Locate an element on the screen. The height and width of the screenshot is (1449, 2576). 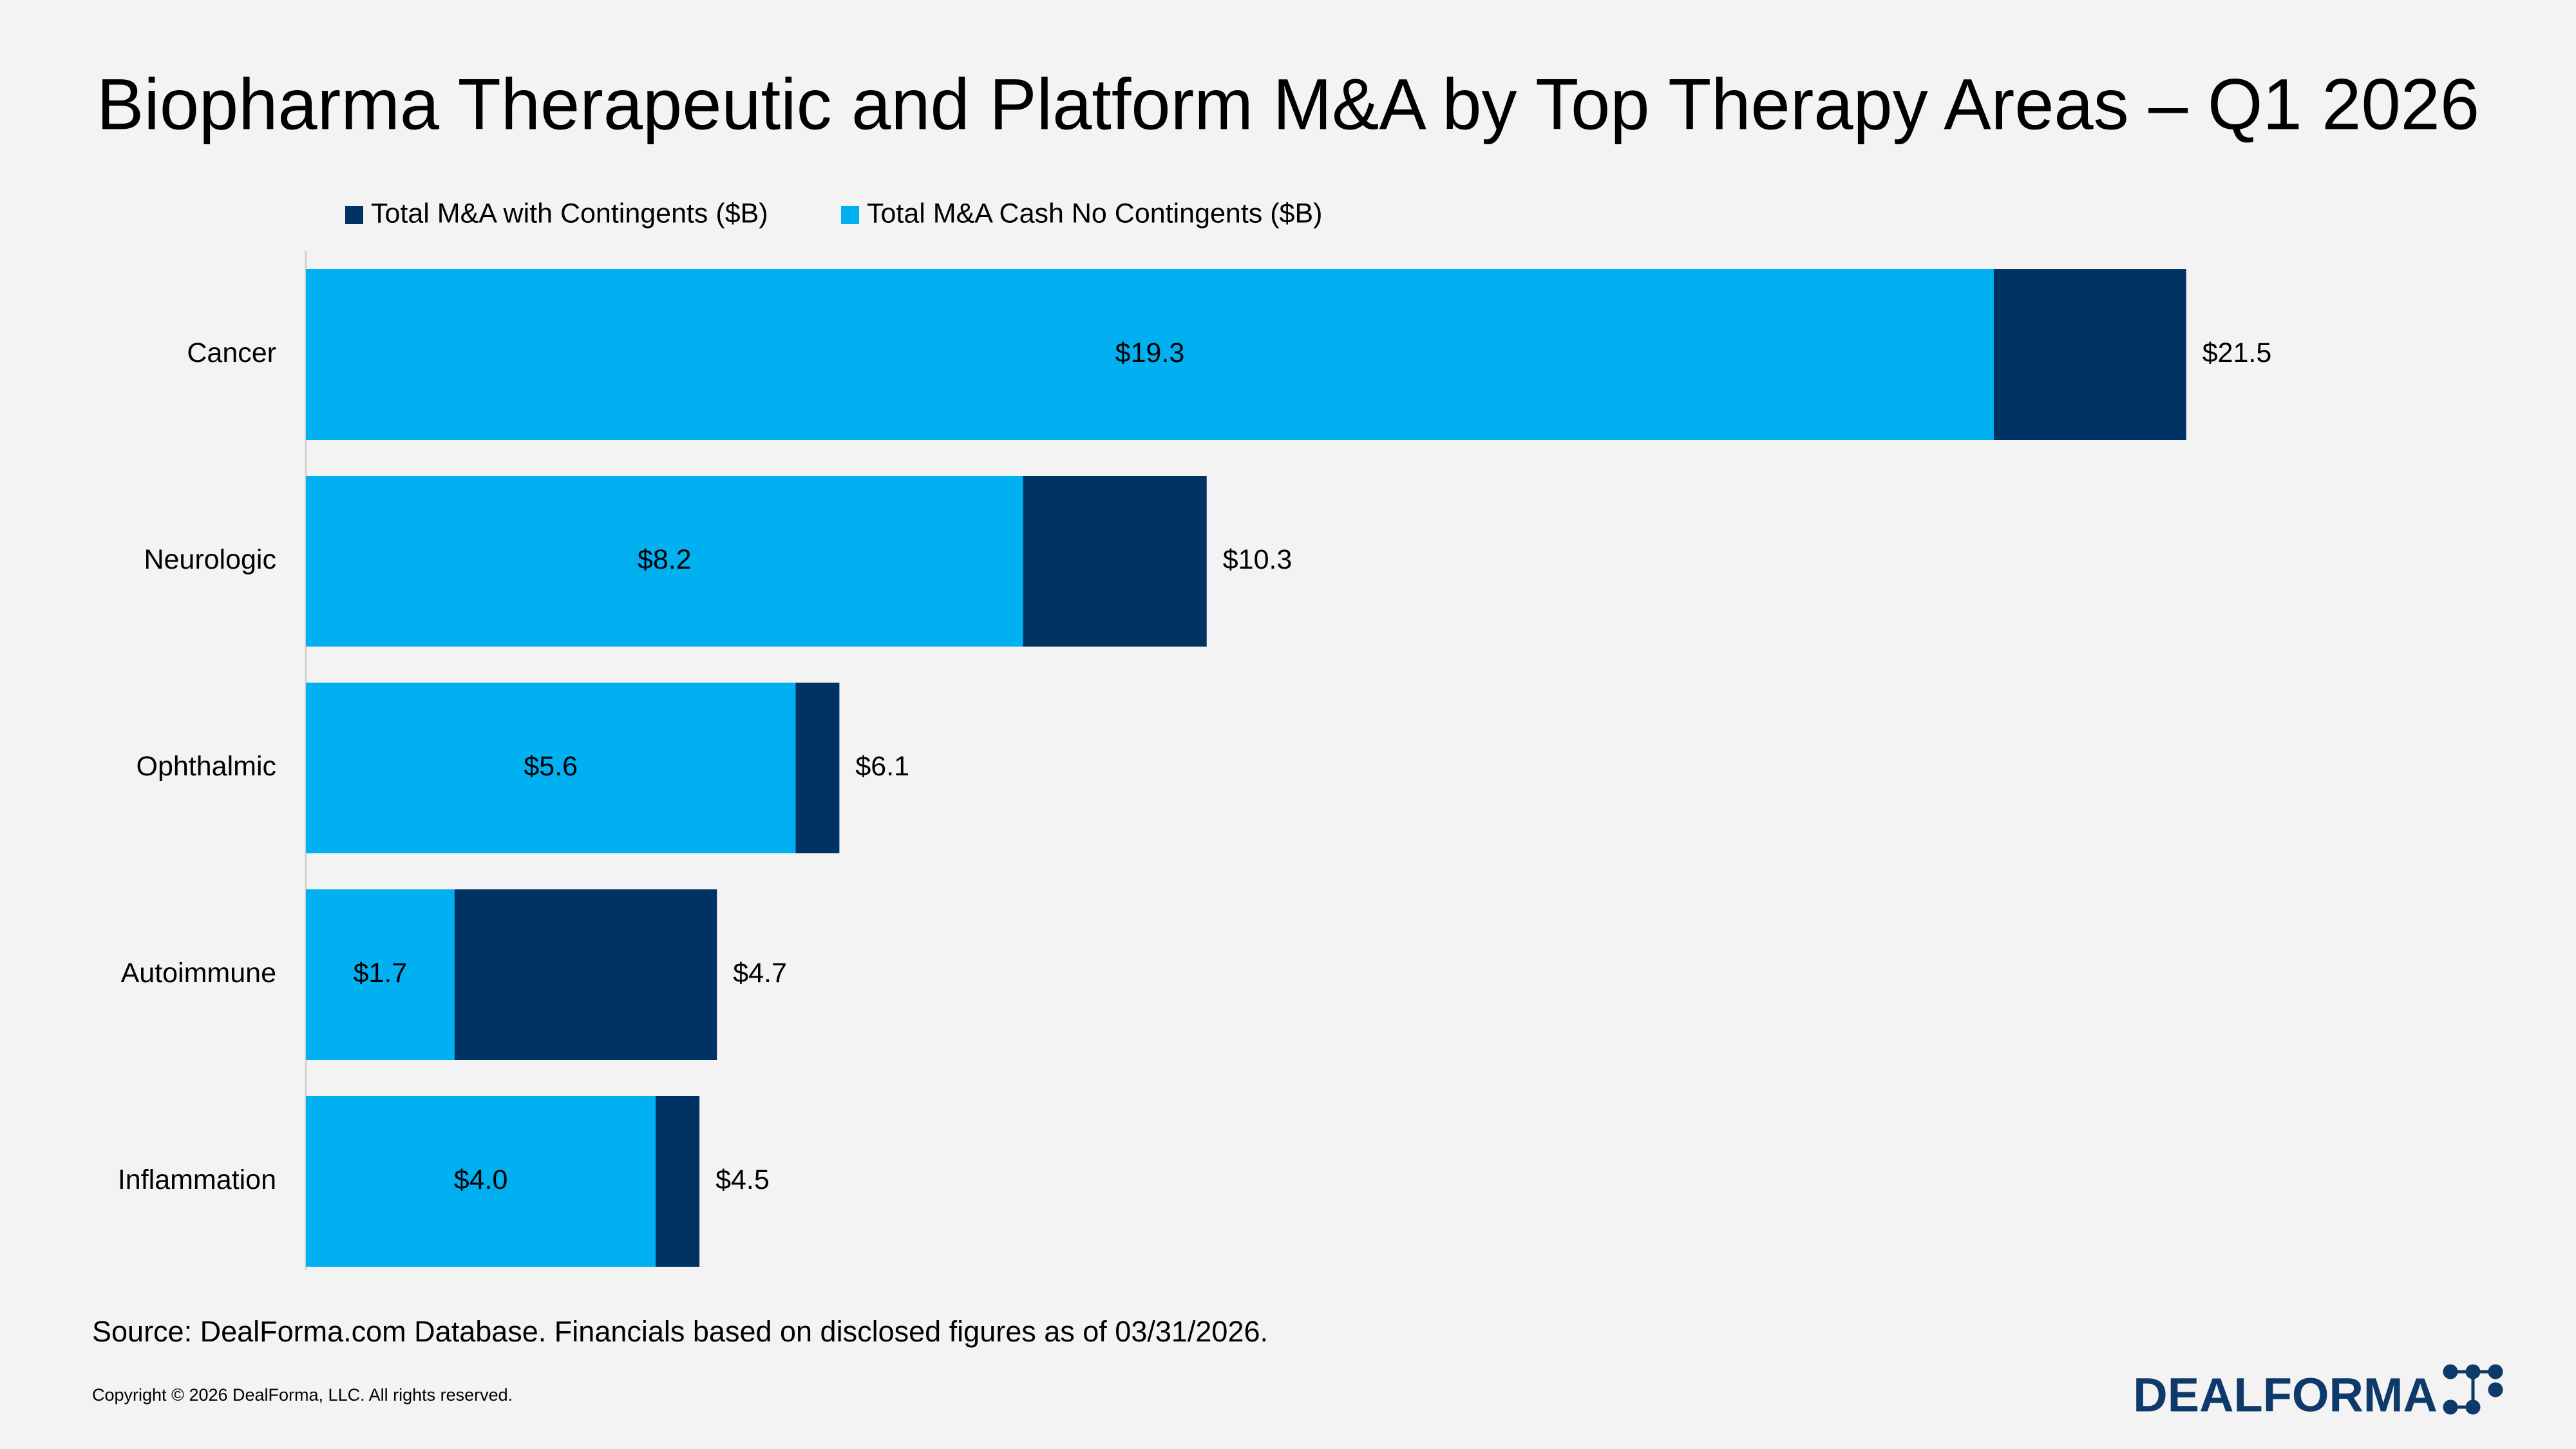
value-label: $6.1 is located at coordinates (882, 766).